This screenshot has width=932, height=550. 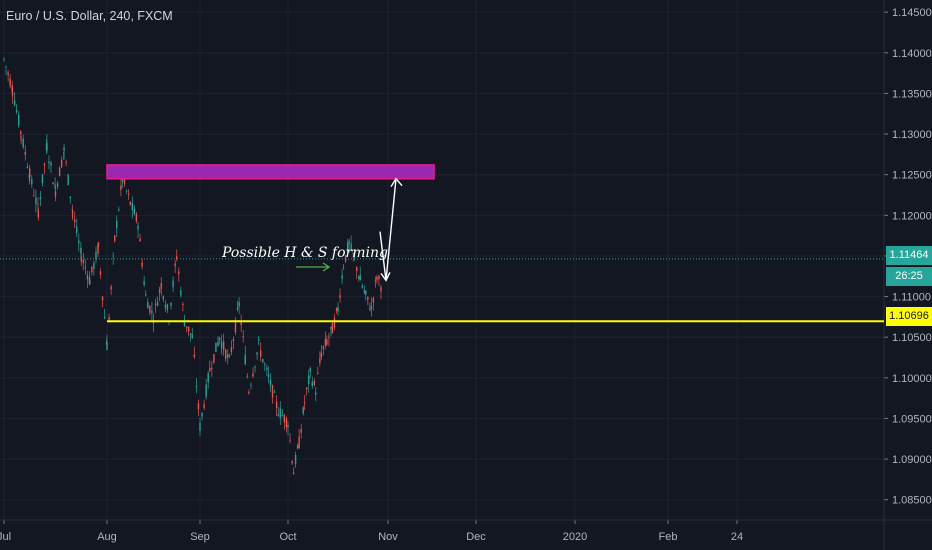 What do you see at coordinates (912, 419) in the screenshot?
I see `price-tick-label: 1.09500` at bounding box center [912, 419].